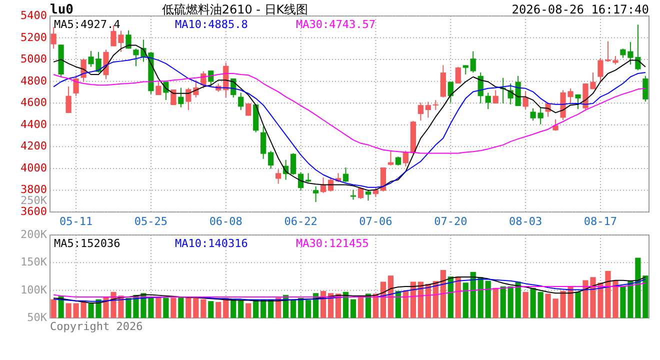 This screenshot has height=360, width=660. Describe the element at coordinates (525, 221) in the screenshot. I see `x-tick-label: 08-03` at that location.